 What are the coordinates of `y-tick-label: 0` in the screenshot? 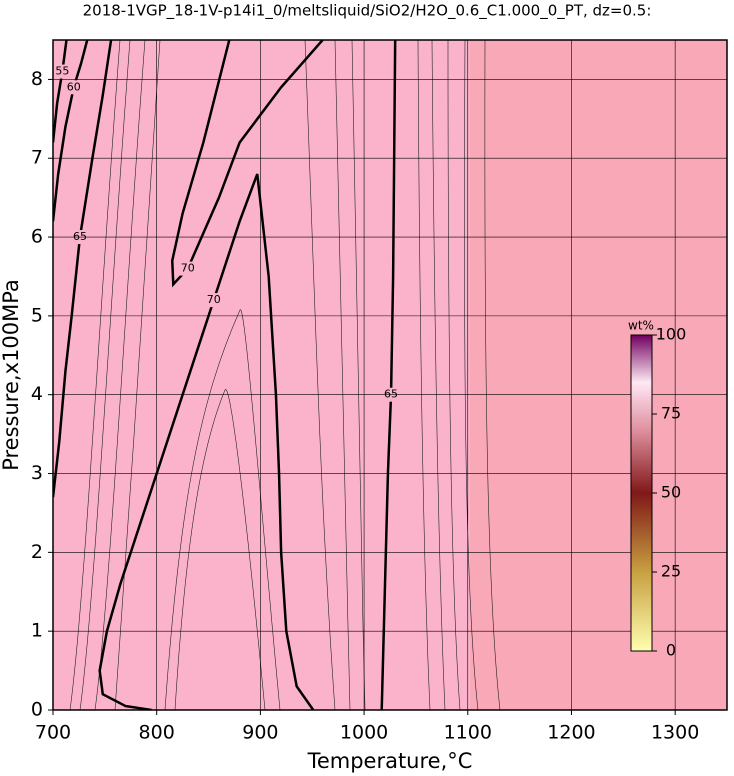 It's located at (37, 710).